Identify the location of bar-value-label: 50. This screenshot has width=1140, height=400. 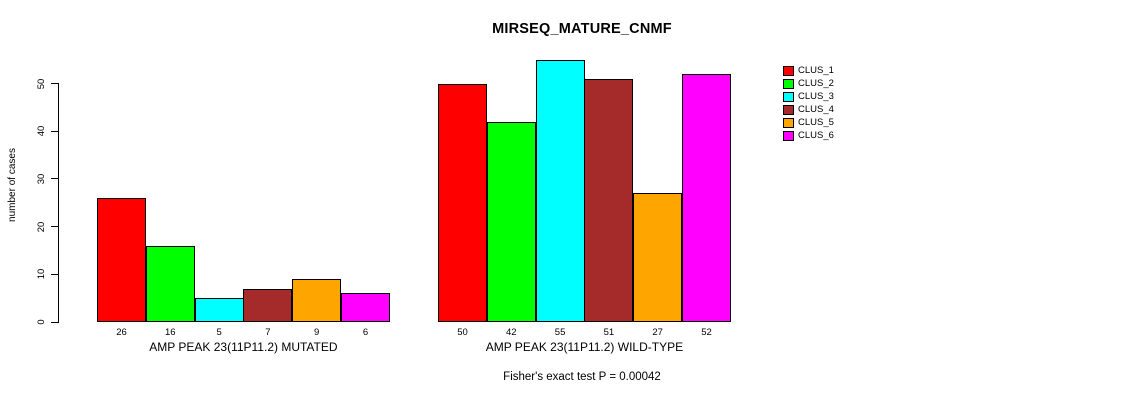
(462, 332).